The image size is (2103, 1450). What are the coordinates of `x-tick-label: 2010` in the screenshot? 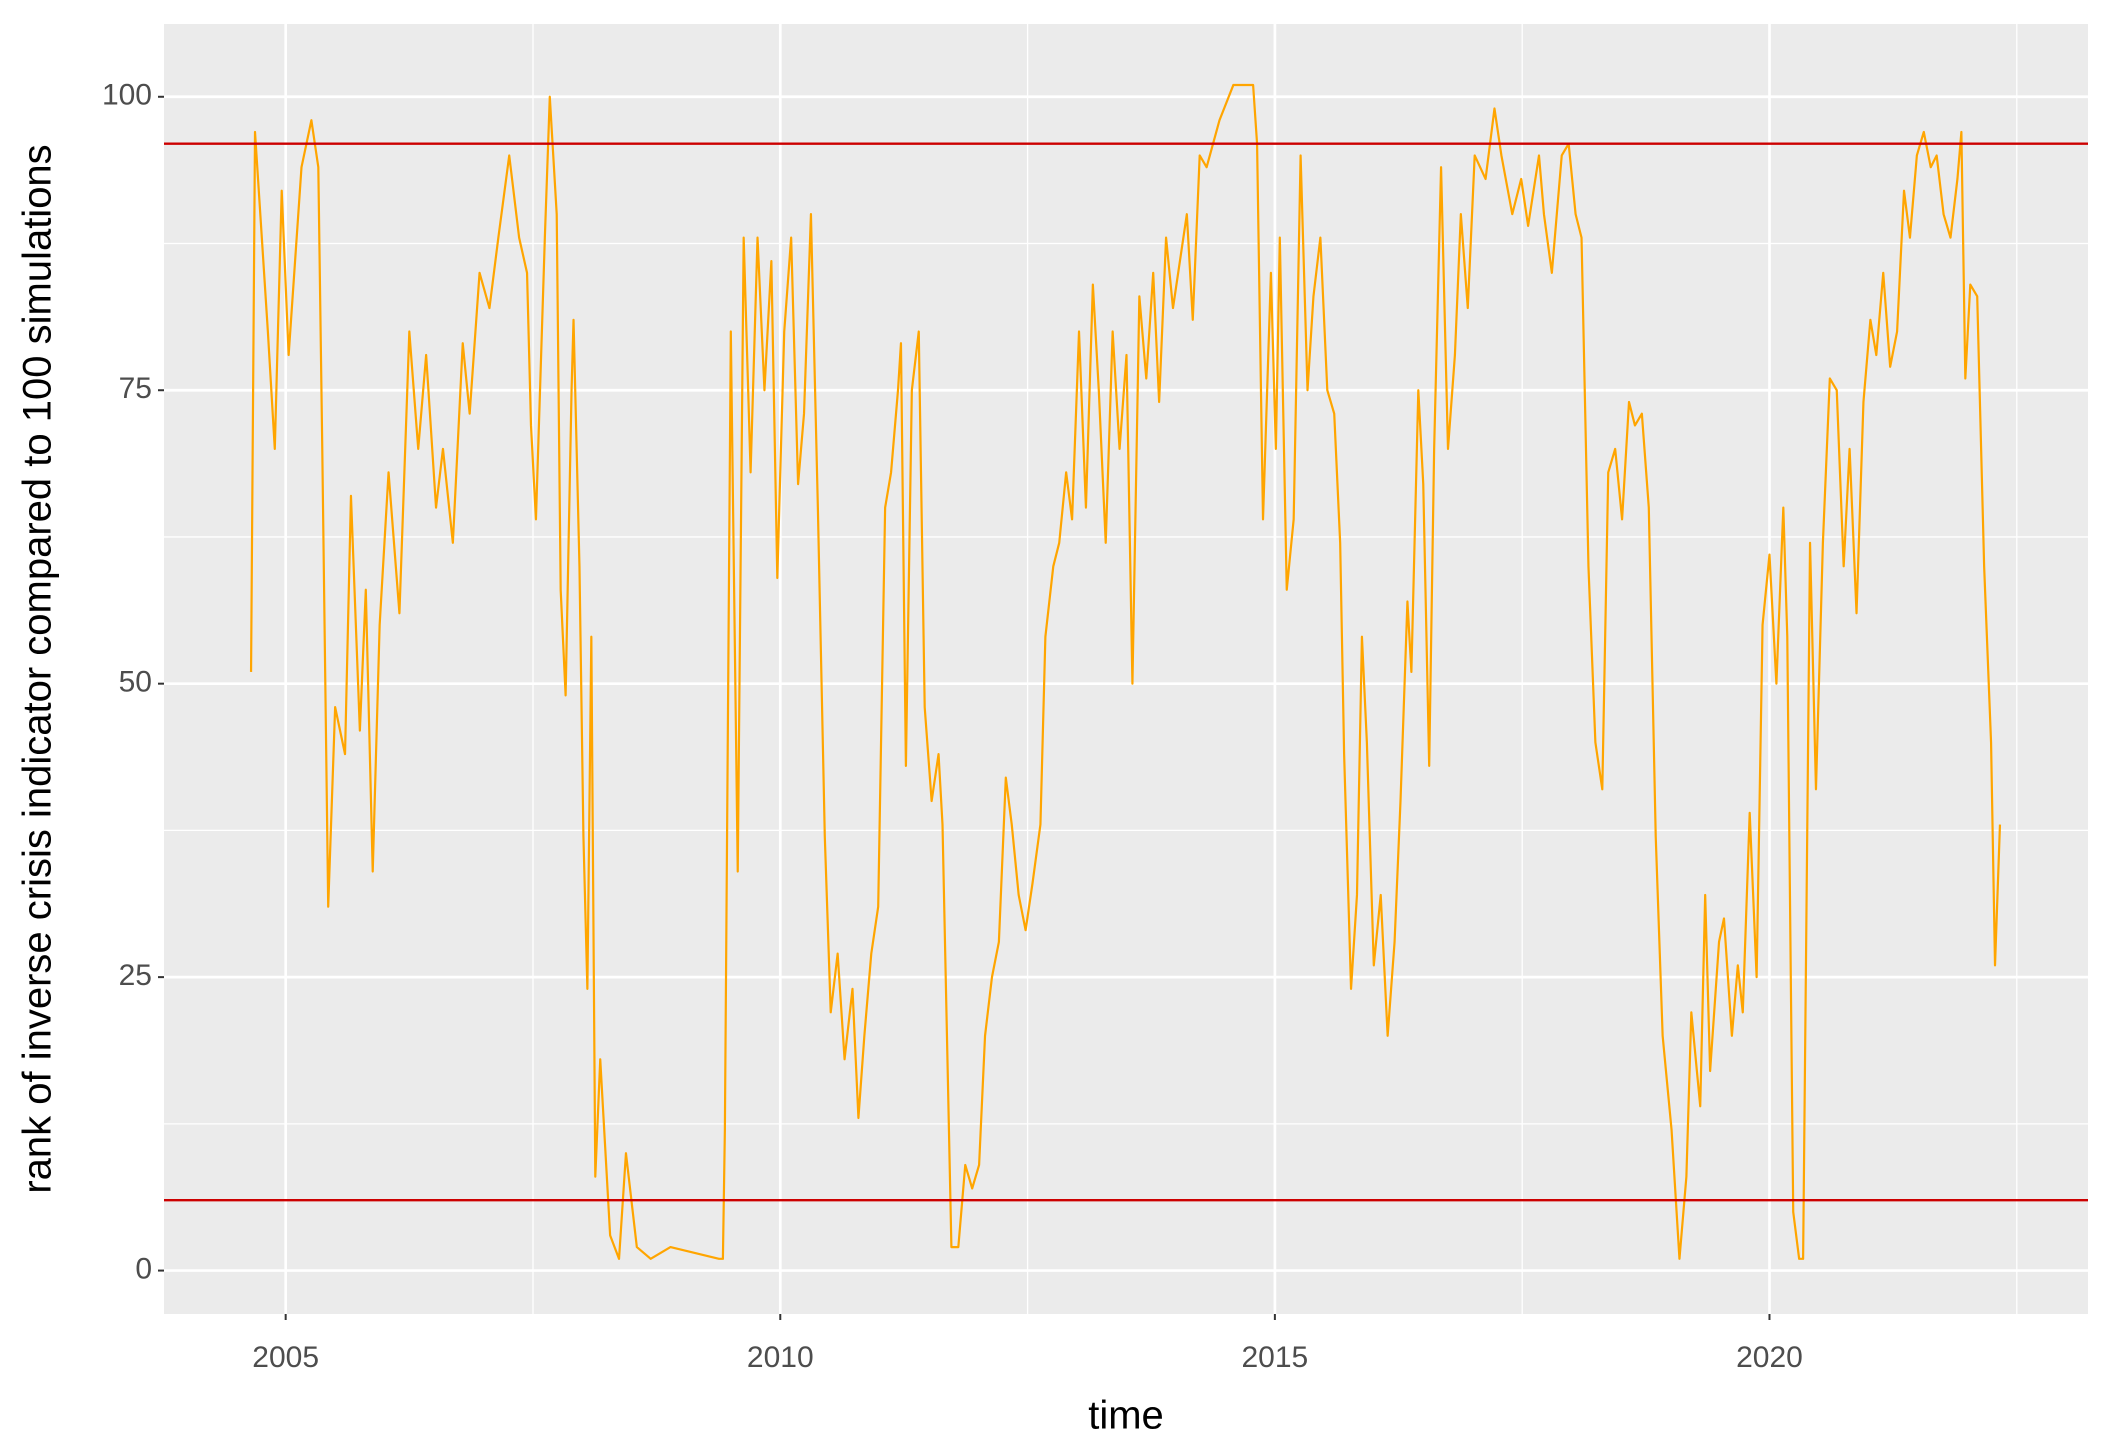 It's located at (780, 1357).